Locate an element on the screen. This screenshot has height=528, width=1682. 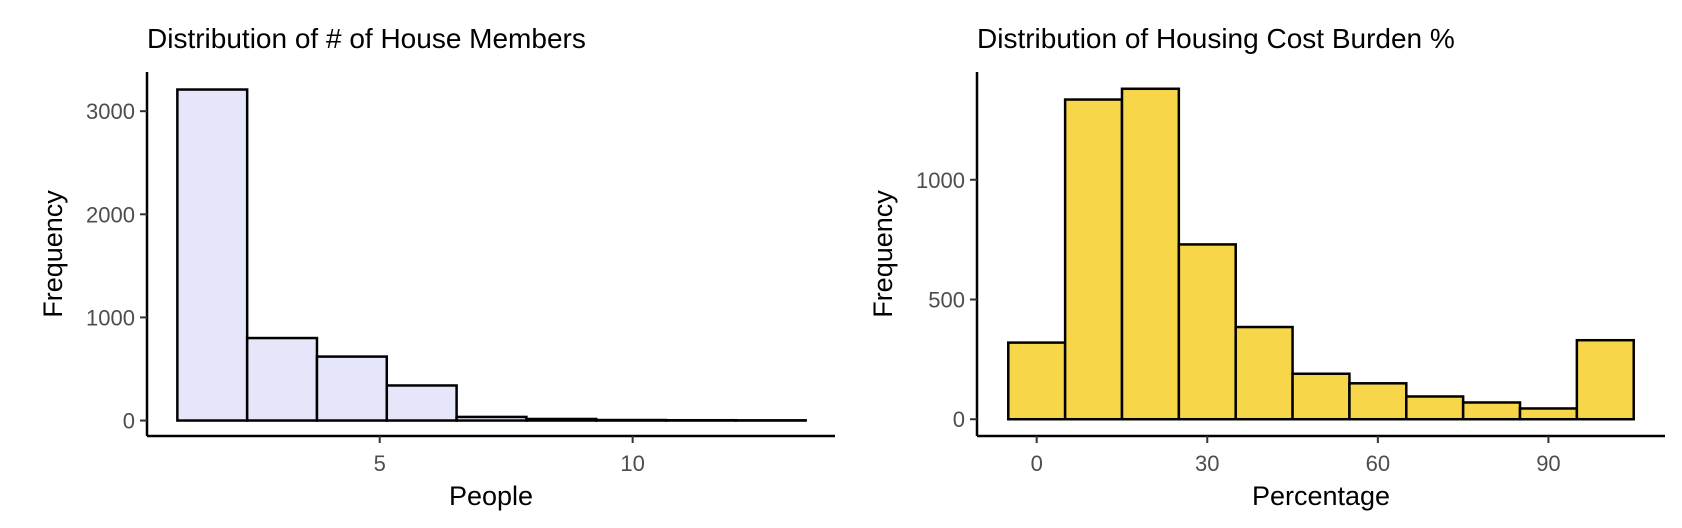
x-tick-label: 30 is located at coordinates (1207, 463).